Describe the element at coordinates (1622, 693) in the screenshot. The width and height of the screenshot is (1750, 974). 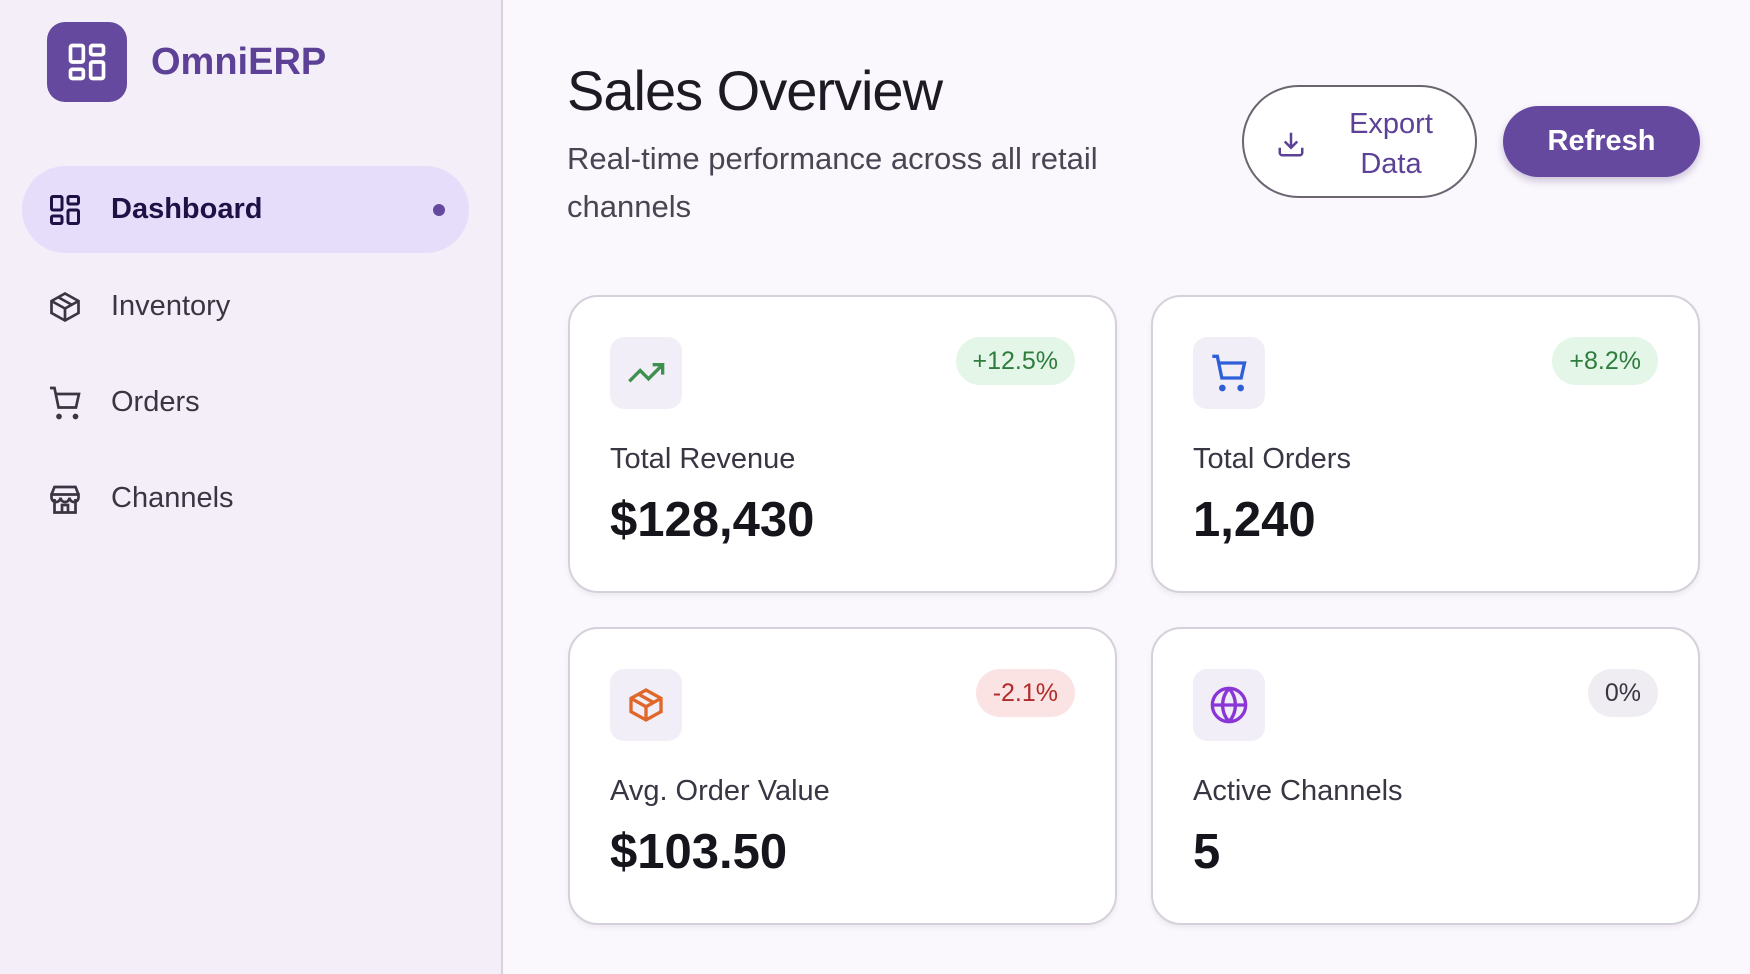
I see `change-badge: 0%` at that location.